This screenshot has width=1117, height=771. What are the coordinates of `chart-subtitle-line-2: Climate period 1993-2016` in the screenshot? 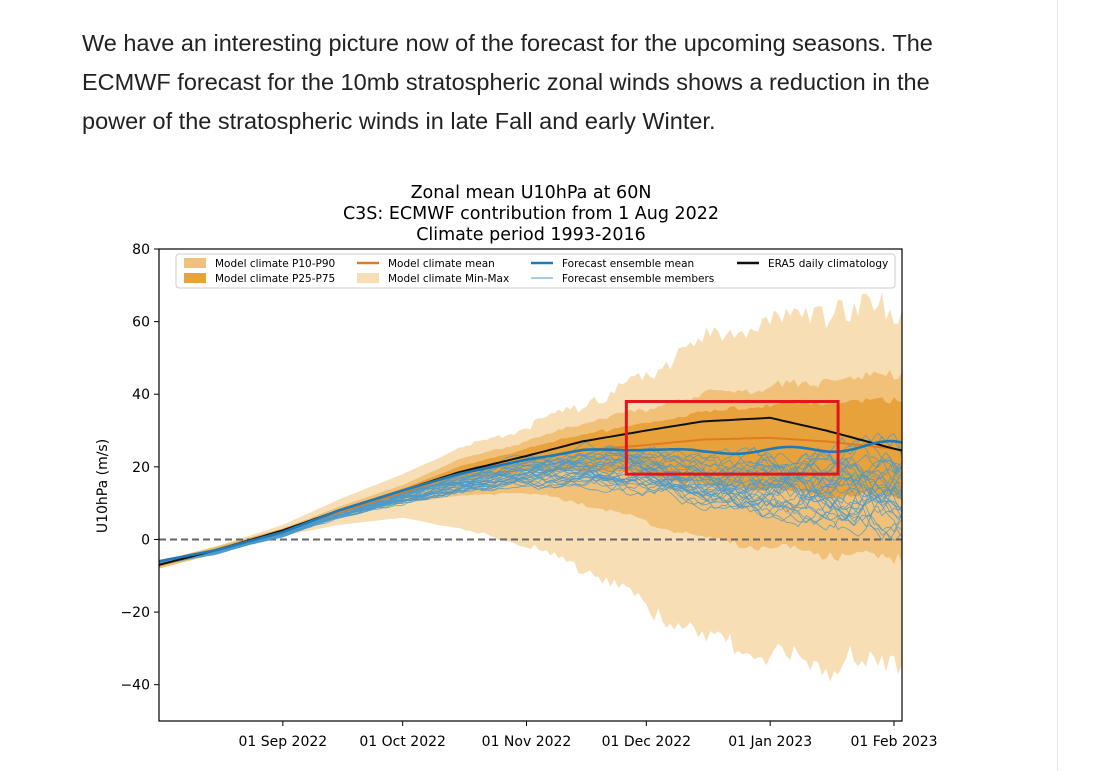 It's located at (531, 235).